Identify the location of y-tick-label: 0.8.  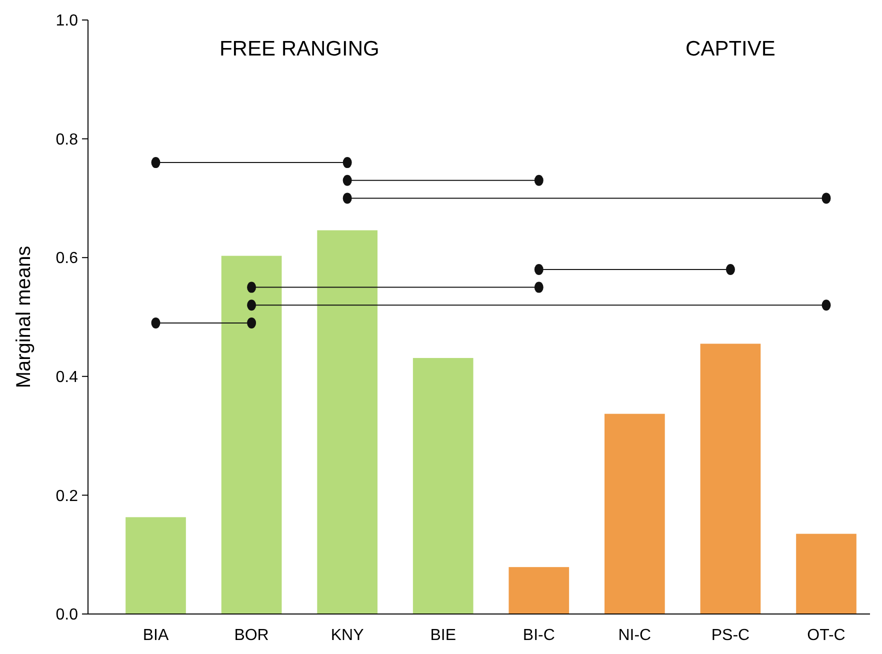
(67, 139).